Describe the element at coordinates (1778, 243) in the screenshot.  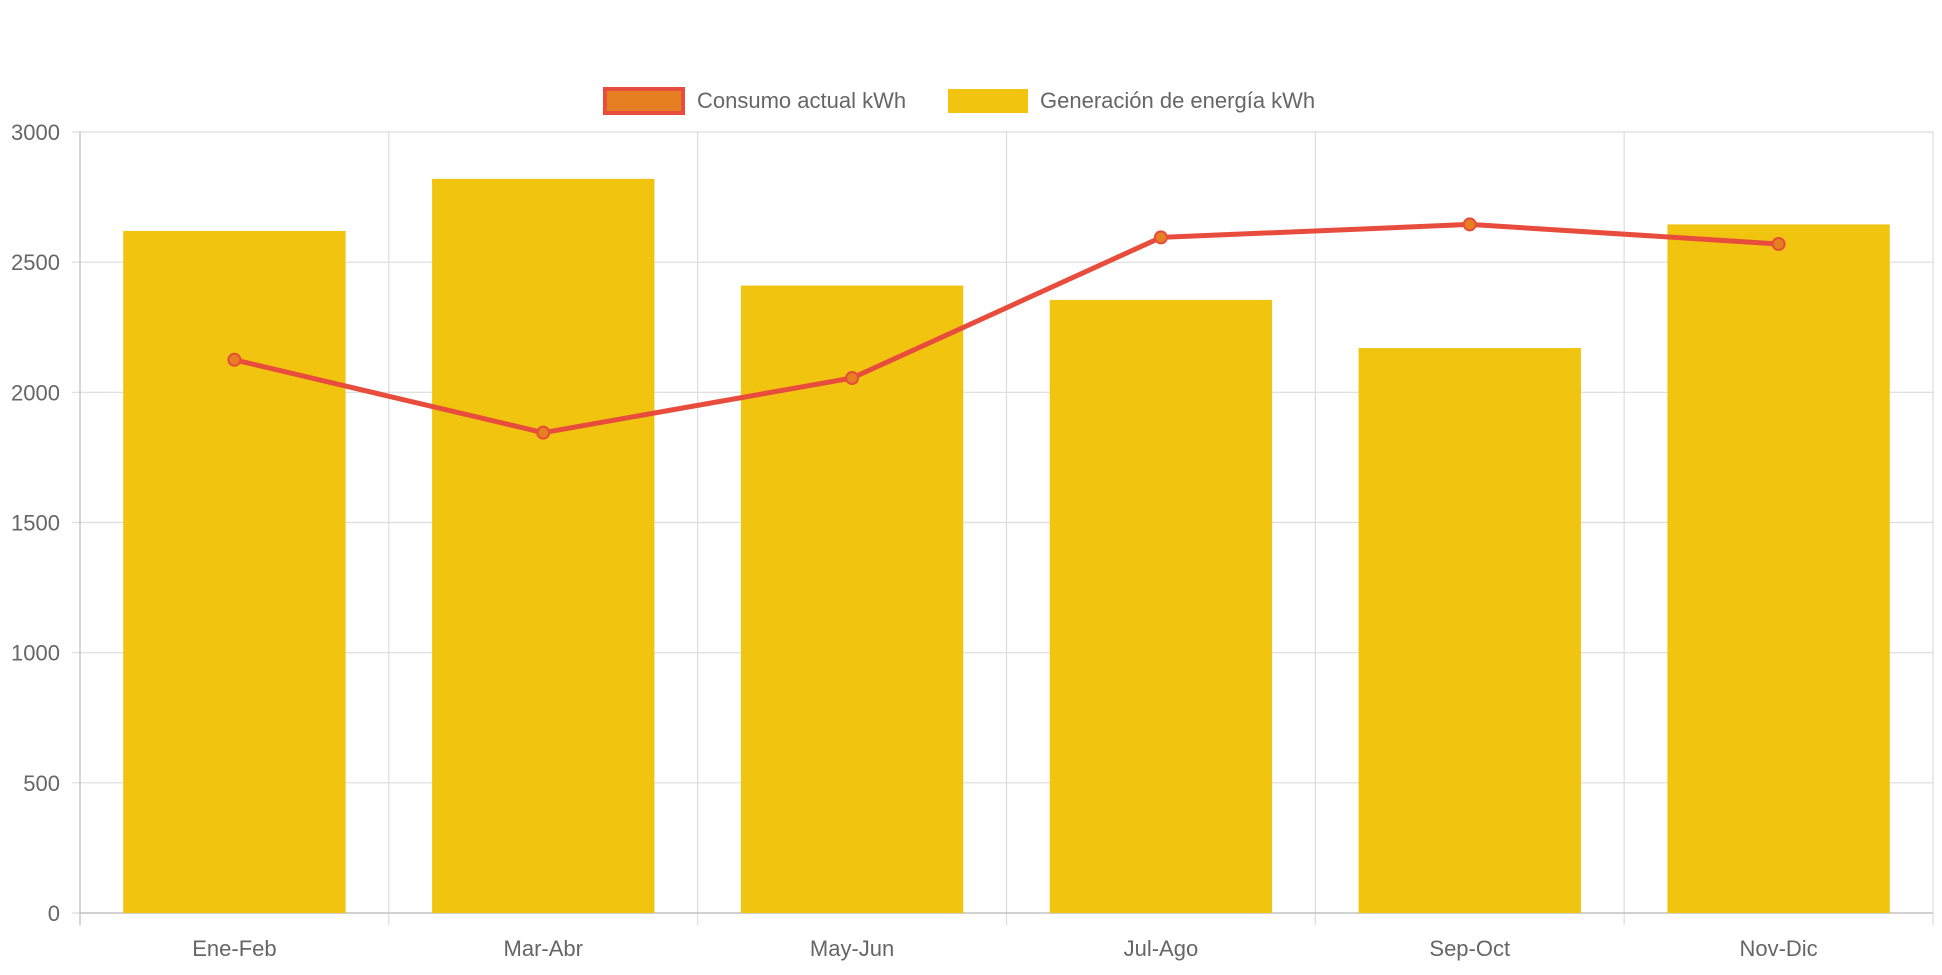
I see `consumo-point-nov-dic` at that location.